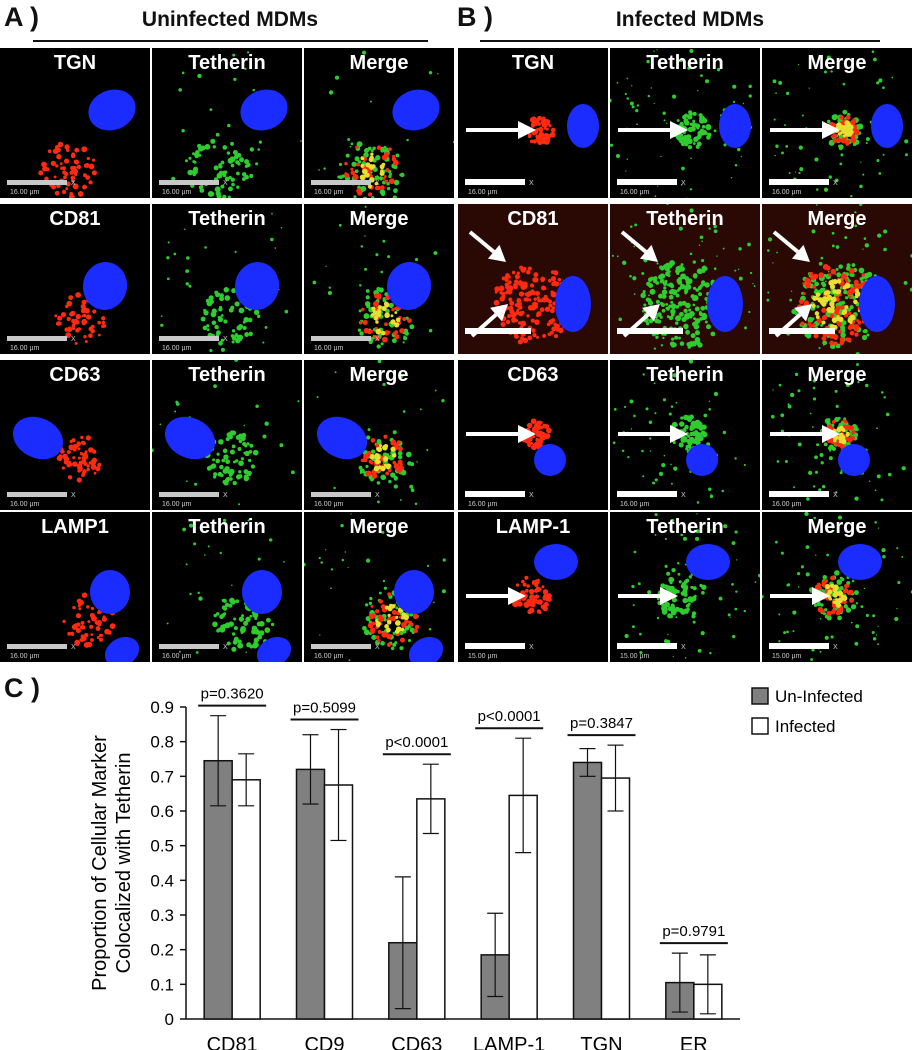 This screenshot has height=1050, width=914. Describe the element at coordinates (162, 776) in the screenshot. I see `y-tick-label: 0.7` at that location.